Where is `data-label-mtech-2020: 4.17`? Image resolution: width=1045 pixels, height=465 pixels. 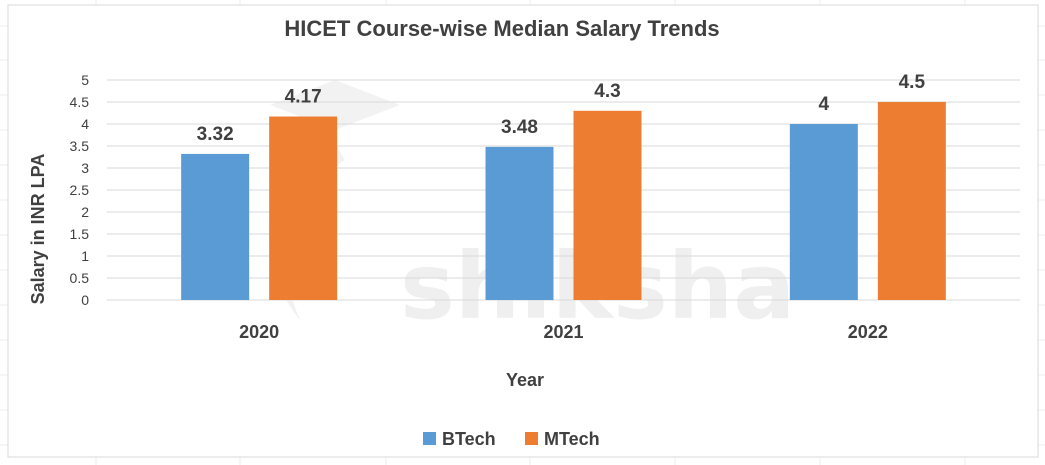 data-label-mtech-2020: 4.17 is located at coordinates (303, 97).